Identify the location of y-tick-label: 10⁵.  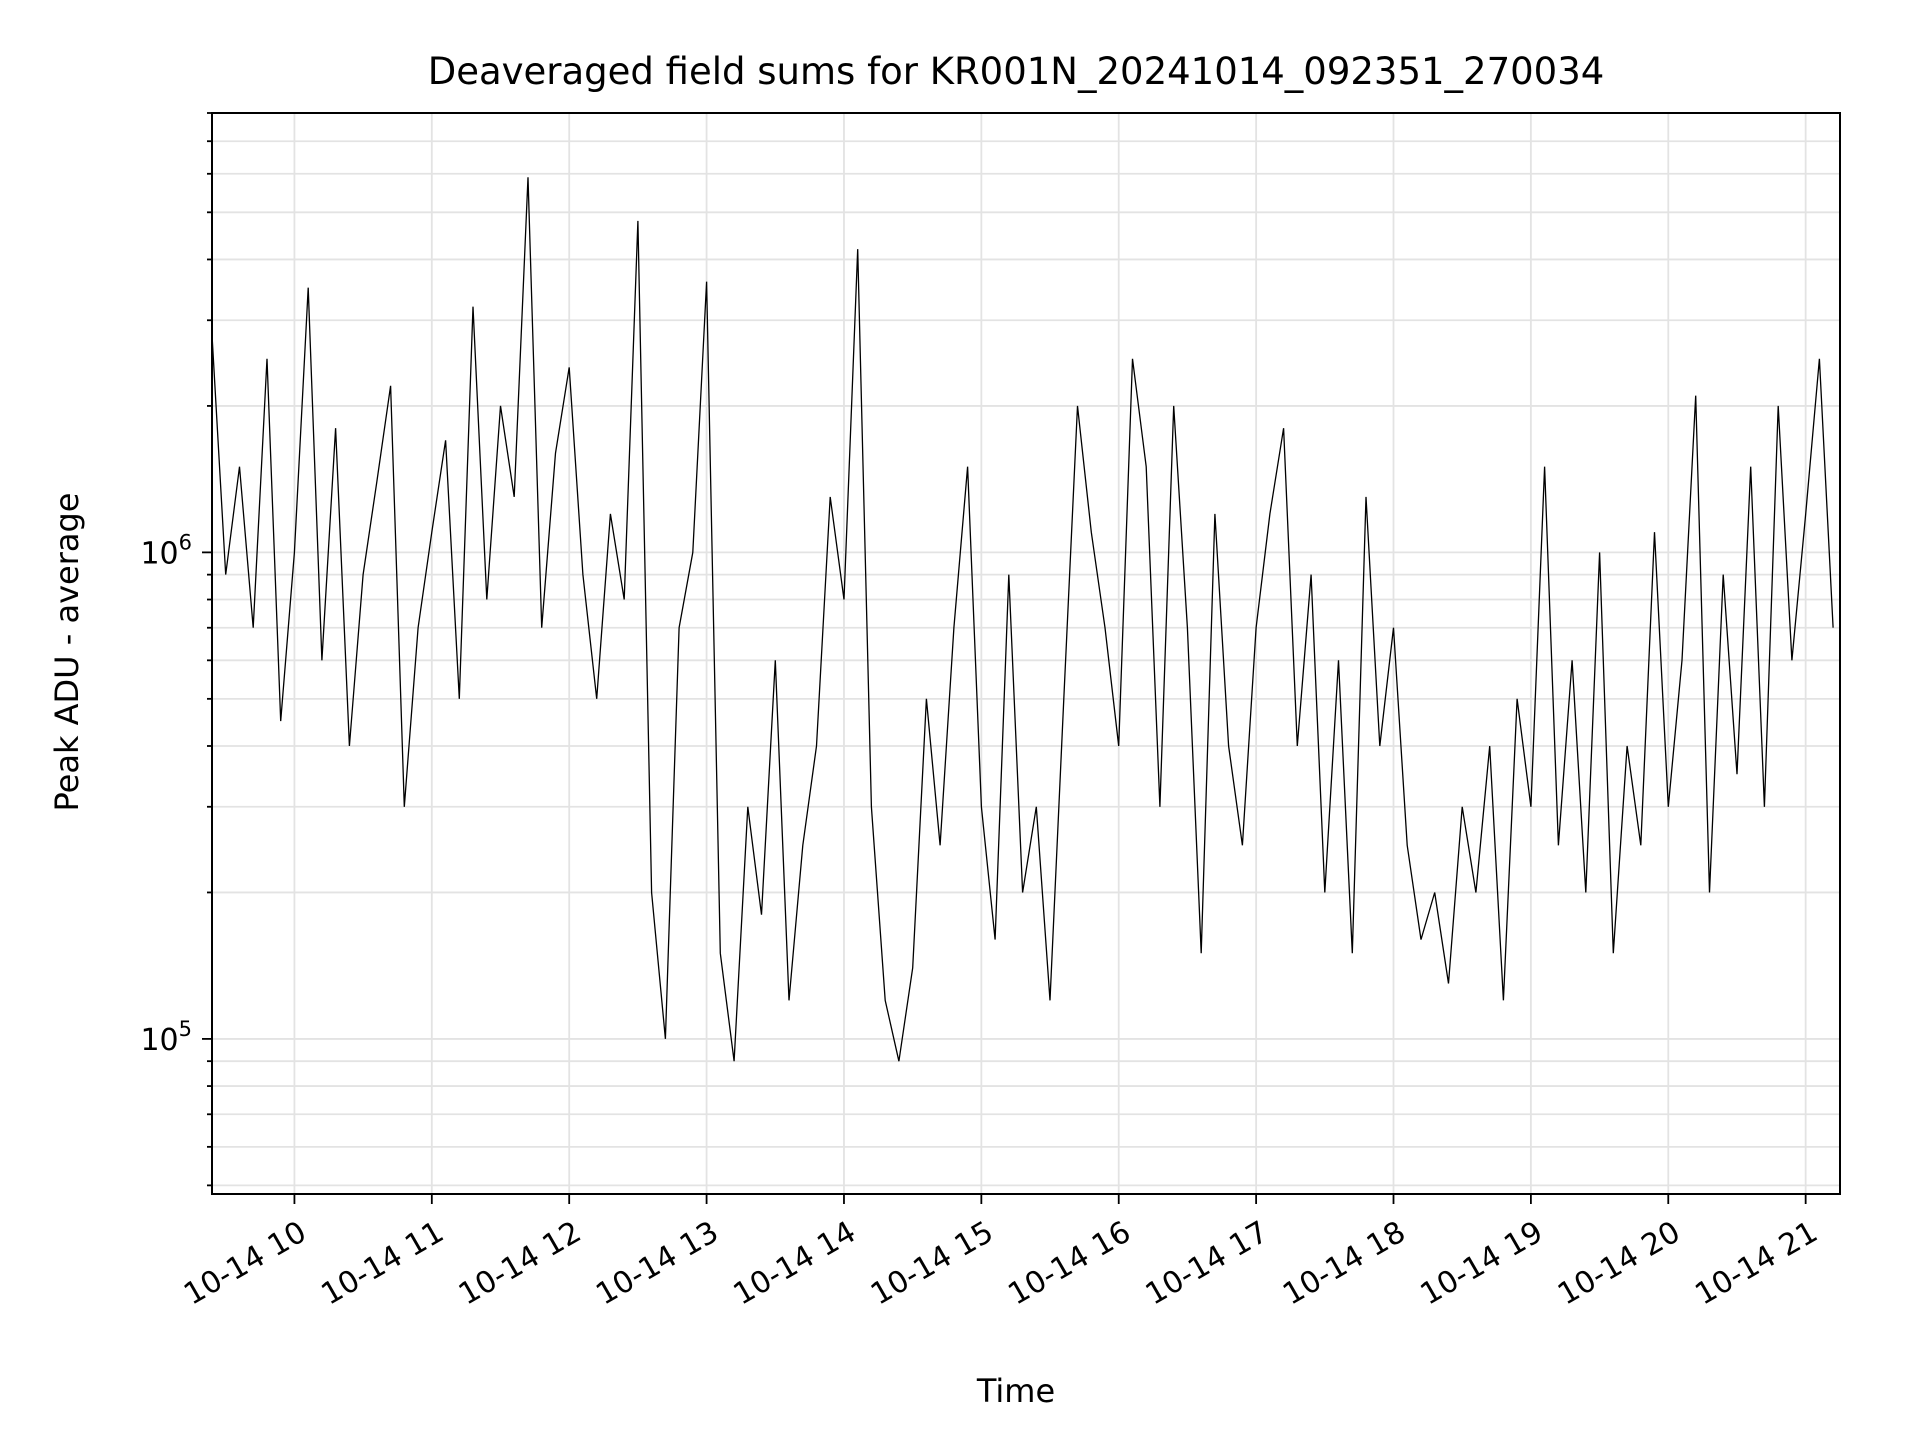
(166, 1037).